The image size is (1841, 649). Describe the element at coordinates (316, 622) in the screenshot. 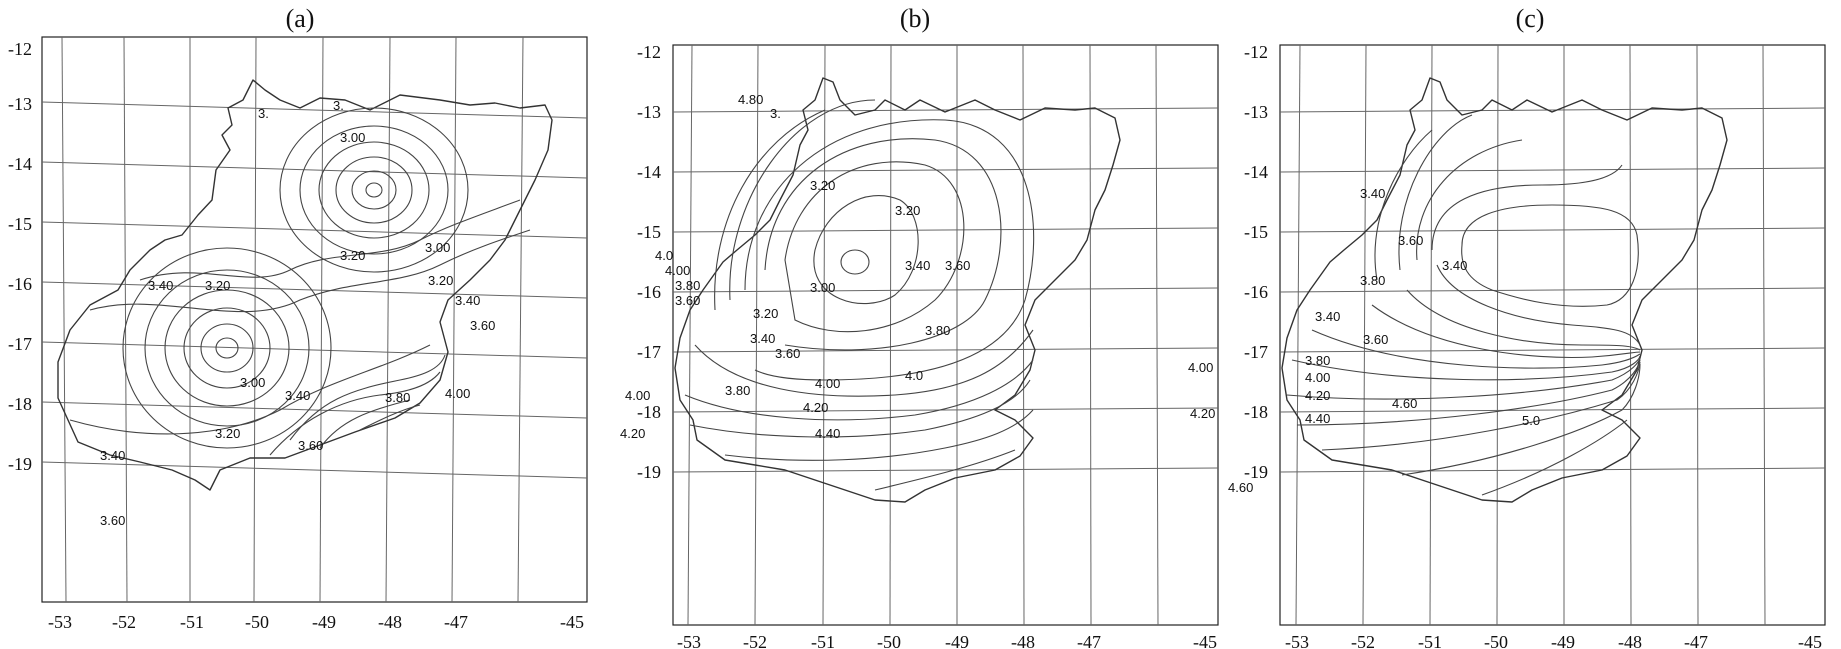

I see `panel-a-x-ticks: -53 -52 -51 -50 -49 -48 -47 -45` at that location.